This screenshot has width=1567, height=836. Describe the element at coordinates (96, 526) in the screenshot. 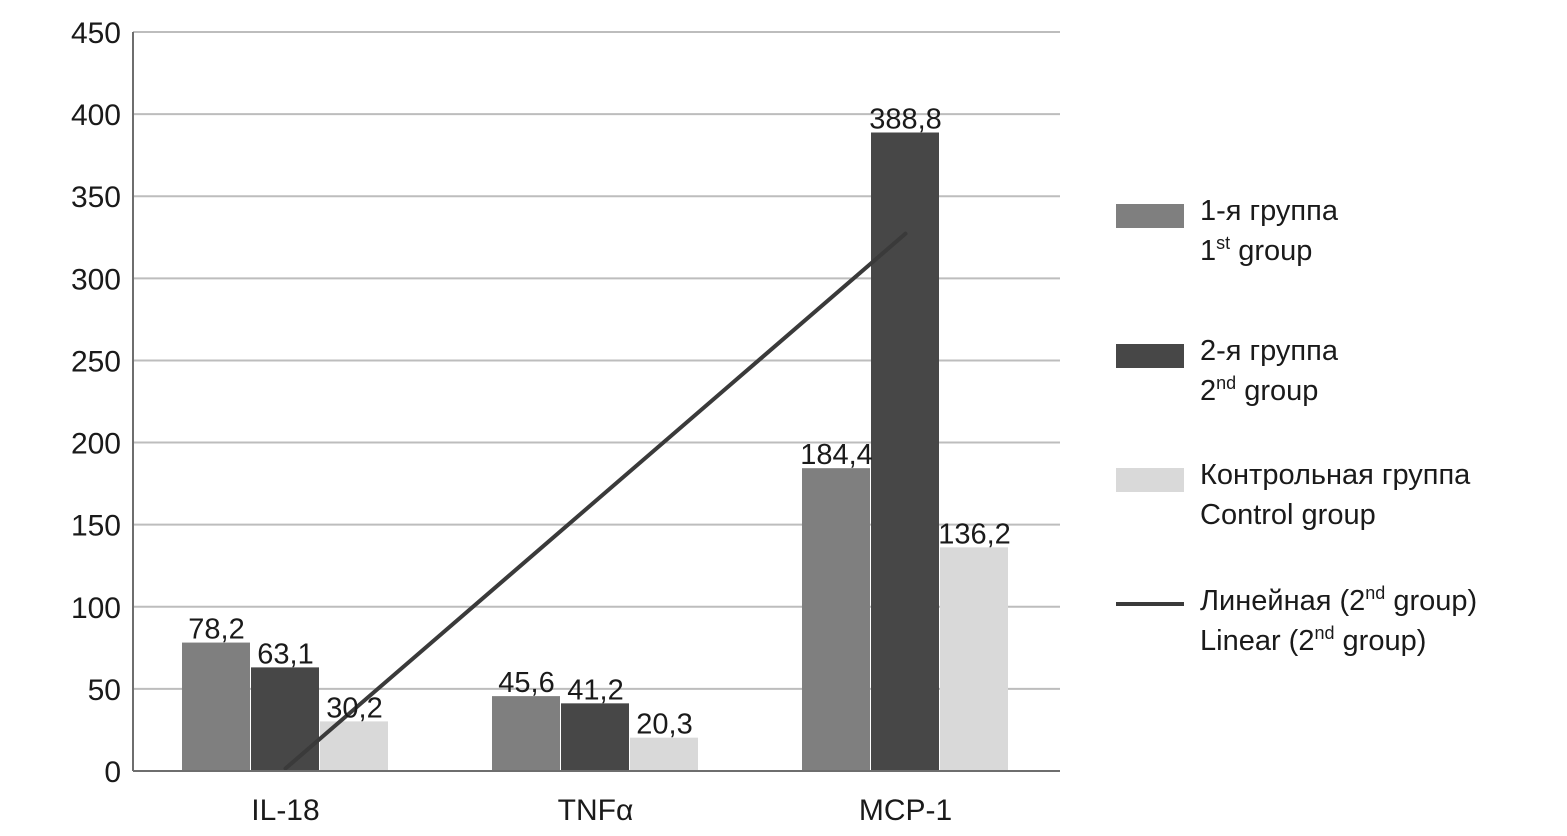

I see `y-tick-label: 150` at that location.